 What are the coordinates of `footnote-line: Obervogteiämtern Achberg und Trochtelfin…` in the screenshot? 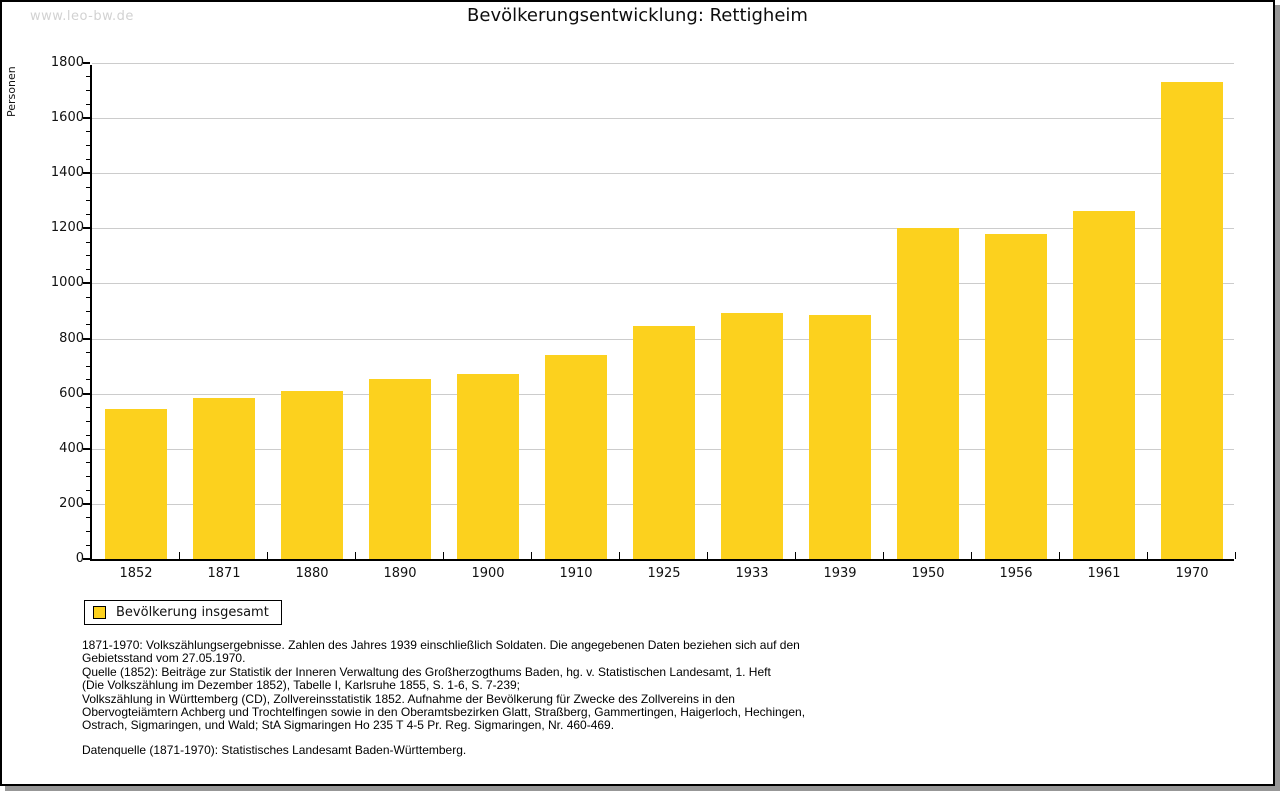 It's located at (444, 712).